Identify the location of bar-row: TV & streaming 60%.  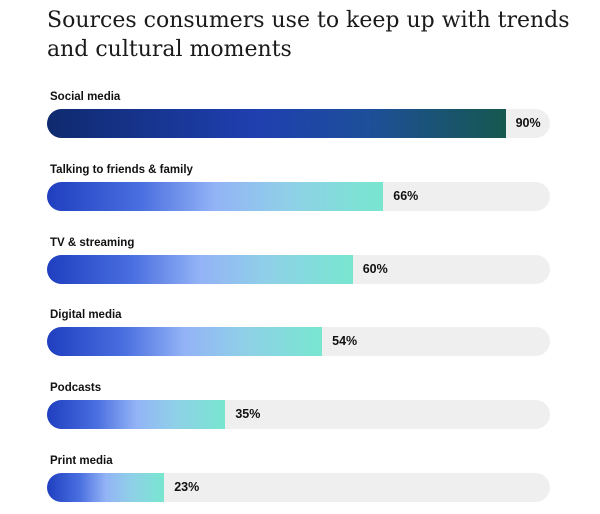
(298, 266).